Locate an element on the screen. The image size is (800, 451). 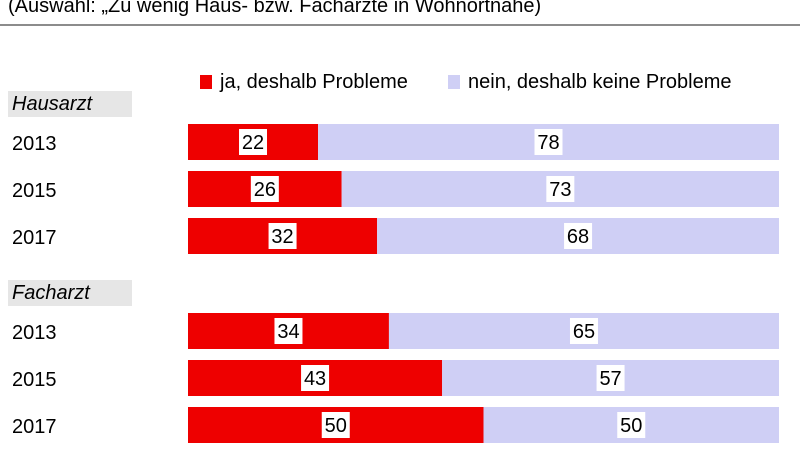
data-label-yes-hausarzt-2015-box is located at coordinates (264, 189).